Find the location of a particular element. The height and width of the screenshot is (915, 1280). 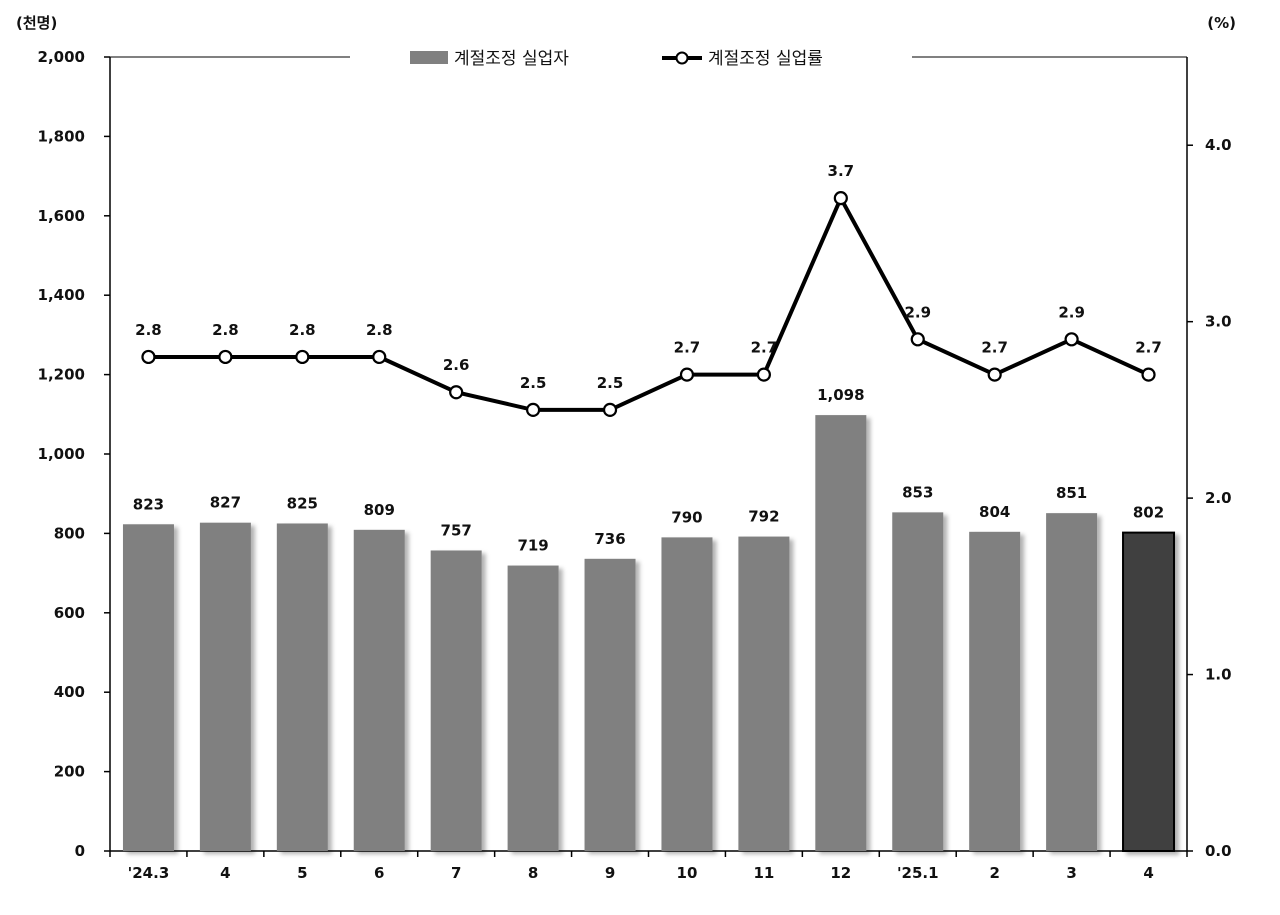

x-axis-ticks: '24.3 4 5 6 7 8 9 10 11 12 '25.1 2 3 4 is located at coordinates (648, 866).